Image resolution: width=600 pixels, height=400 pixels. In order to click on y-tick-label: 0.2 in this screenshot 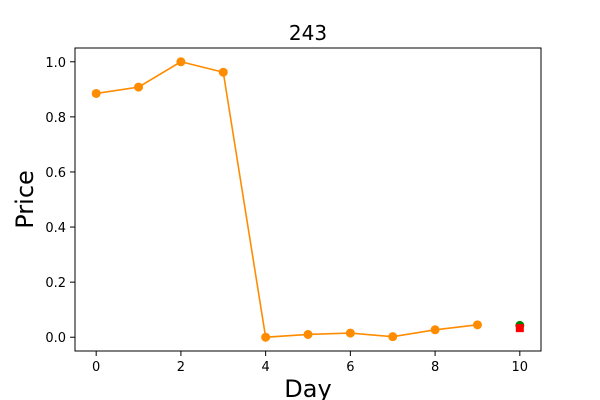, I will do `click(55, 283)`.